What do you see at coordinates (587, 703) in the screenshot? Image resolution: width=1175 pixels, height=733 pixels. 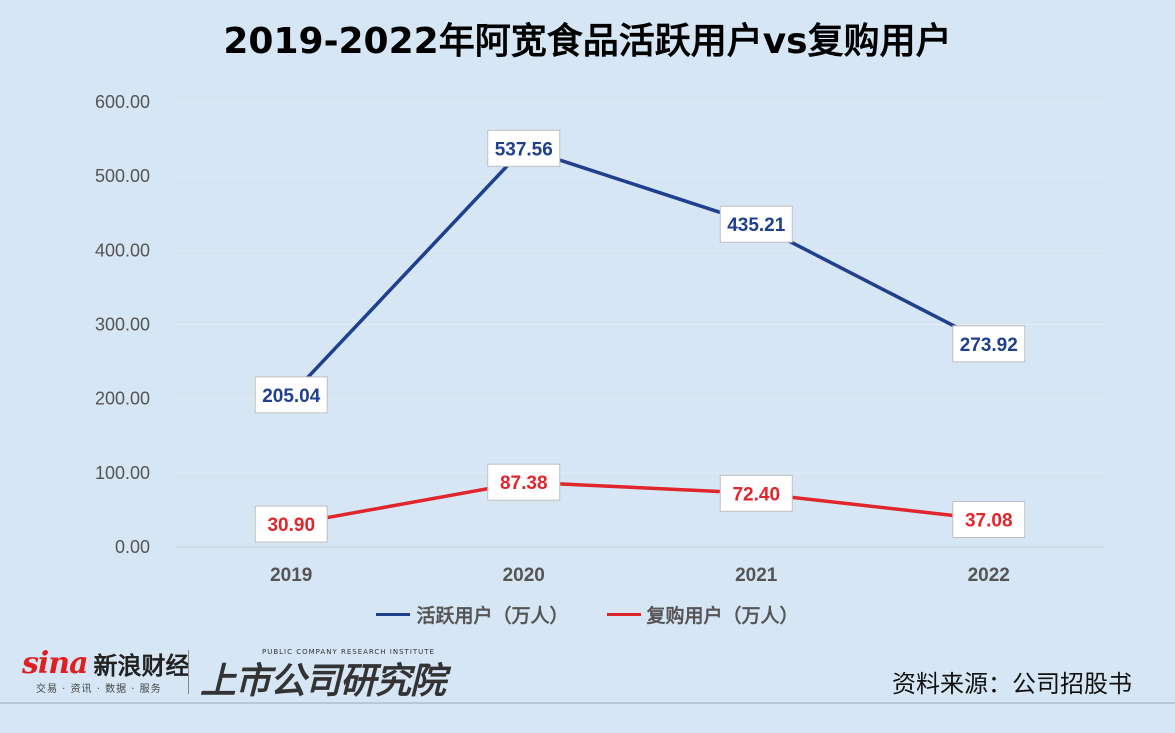 I see `footer-divider` at bounding box center [587, 703].